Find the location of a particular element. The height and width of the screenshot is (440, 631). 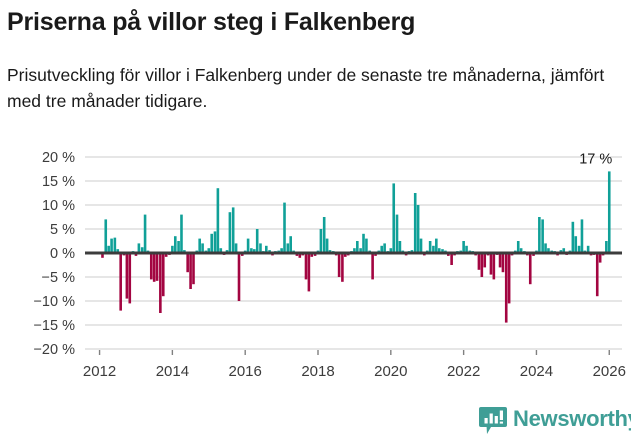

x-tick-label: 2012 is located at coordinates (99, 371).